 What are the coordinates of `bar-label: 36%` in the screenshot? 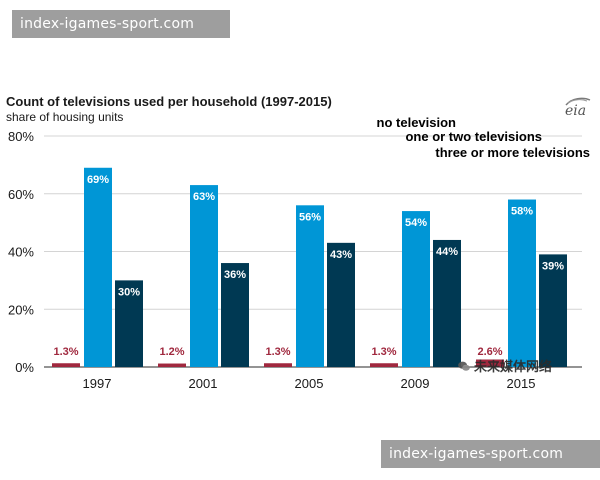 It's located at (235, 275).